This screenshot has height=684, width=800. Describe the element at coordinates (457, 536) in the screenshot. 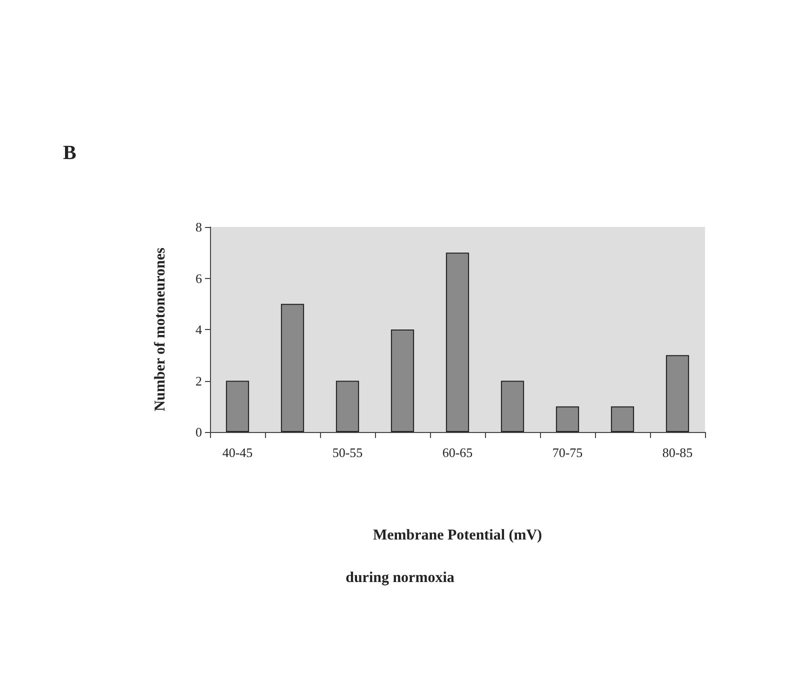

I see `x-axis-title: Membrane Potential (mV)` at that location.